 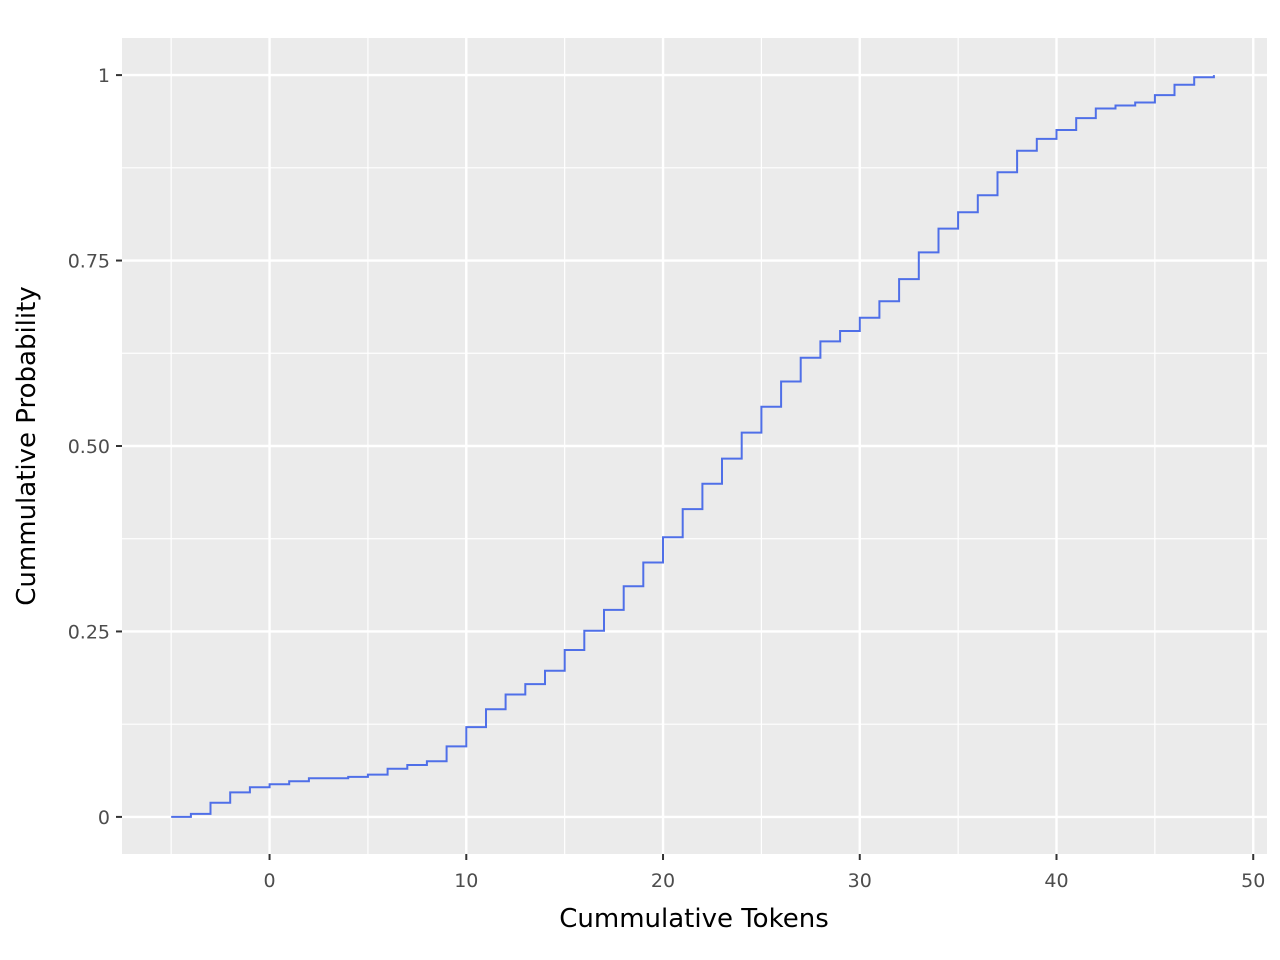 What do you see at coordinates (104, 818) in the screenshot?
I see `y-tick-label: 0` at bounding box center [104, 818].